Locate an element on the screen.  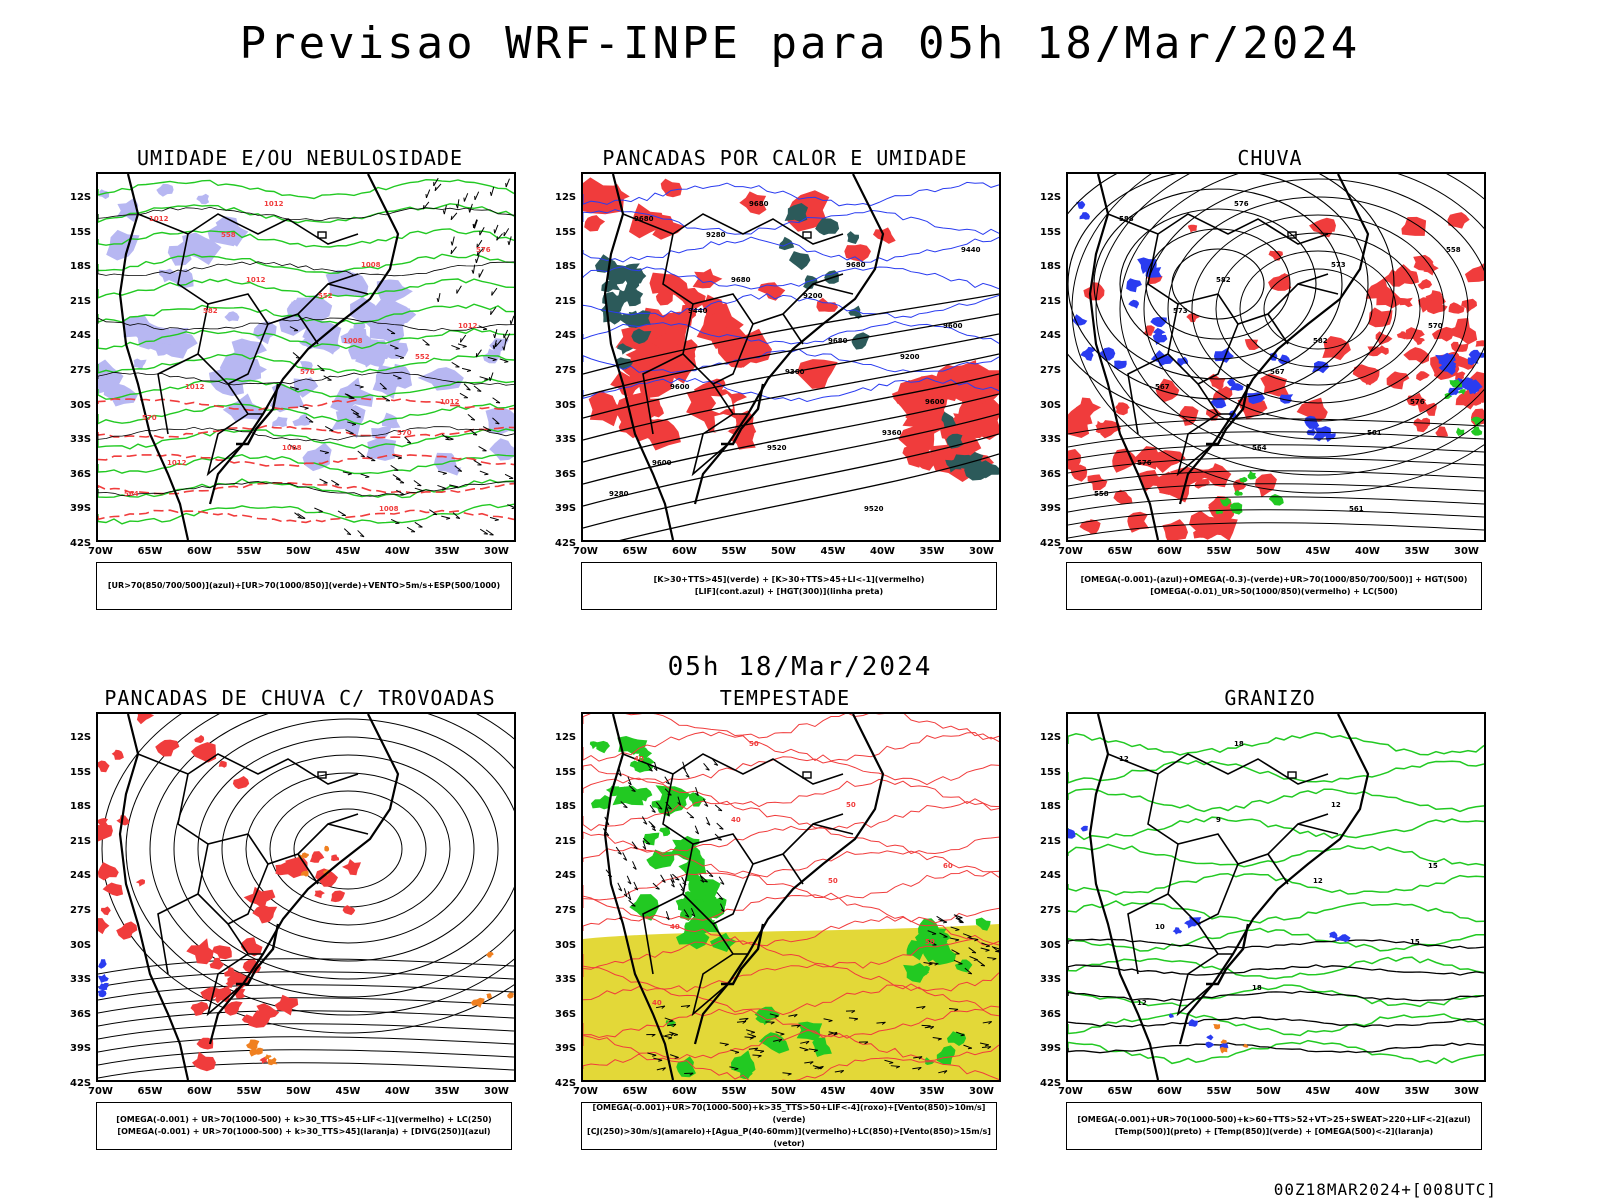
thunderstorm-area-orange is located at coordinates (272, 1061).